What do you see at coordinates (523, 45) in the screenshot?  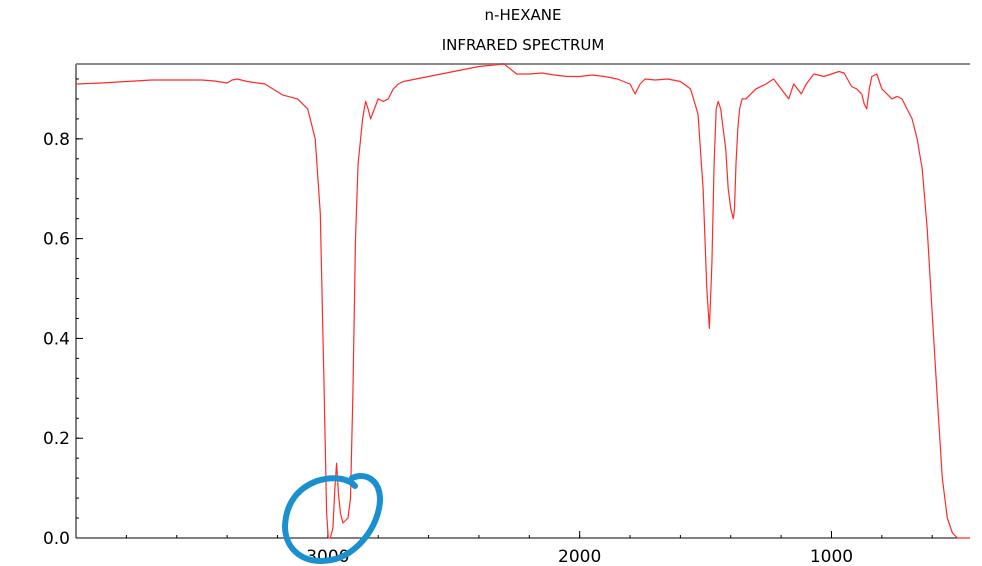 I see `chart-subtitle: INFRARED SPECTRUM` at bounding box center [523, 45].